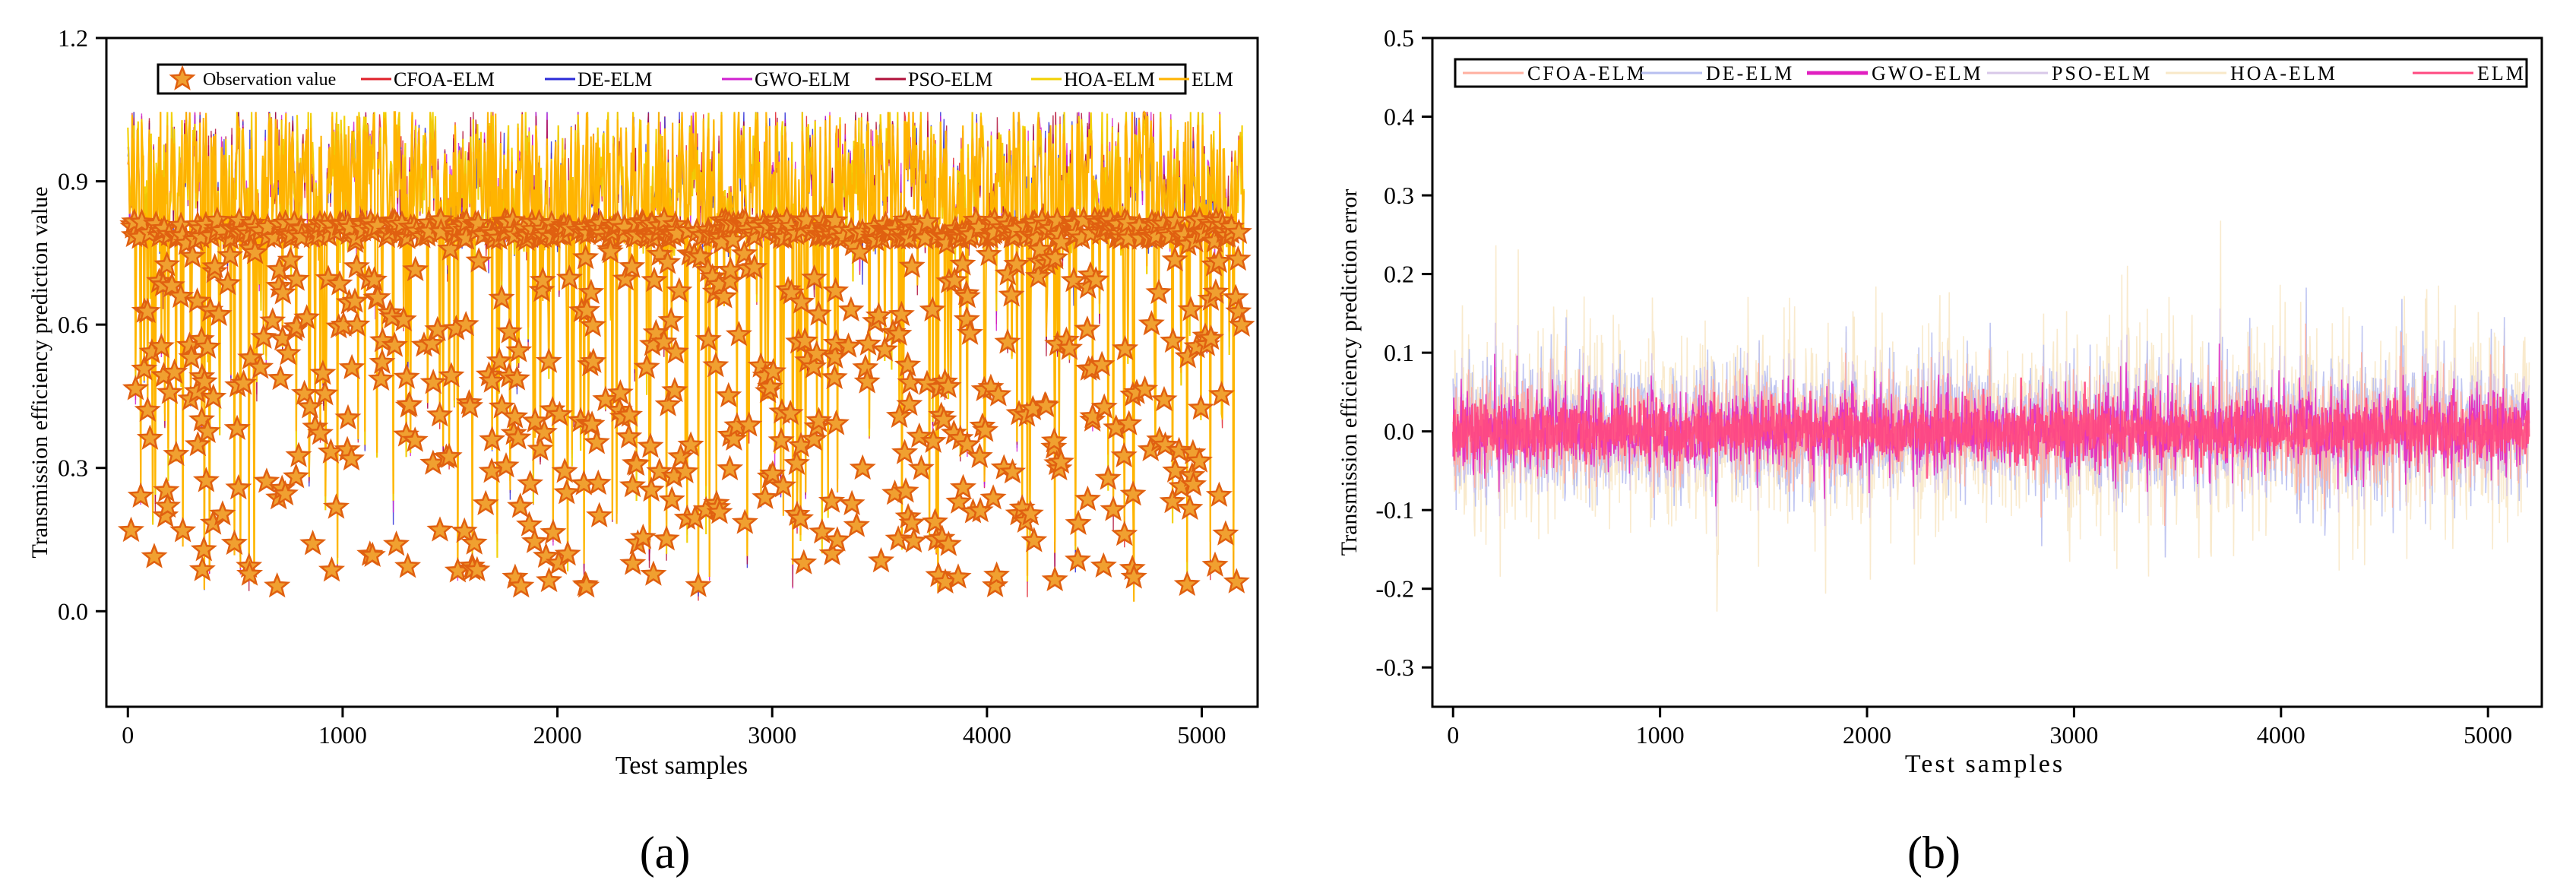 The height and width of the screenshot is (896, 2576). I want to click on panel-label-b: (b), so click(1934, 853).